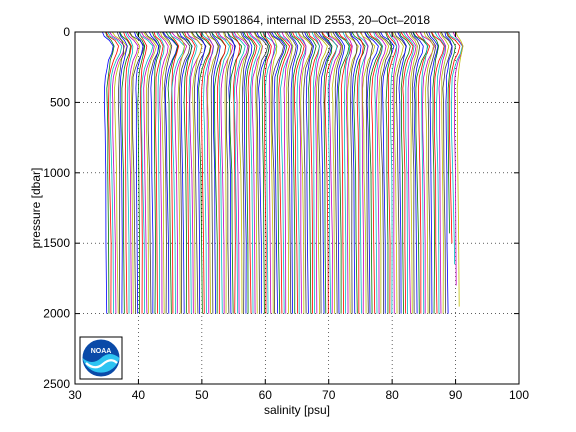  What do you see at coordinates (202, 395) in the screenshot?
I see `x-tick-label: 50` at bounding box center [202, 395].